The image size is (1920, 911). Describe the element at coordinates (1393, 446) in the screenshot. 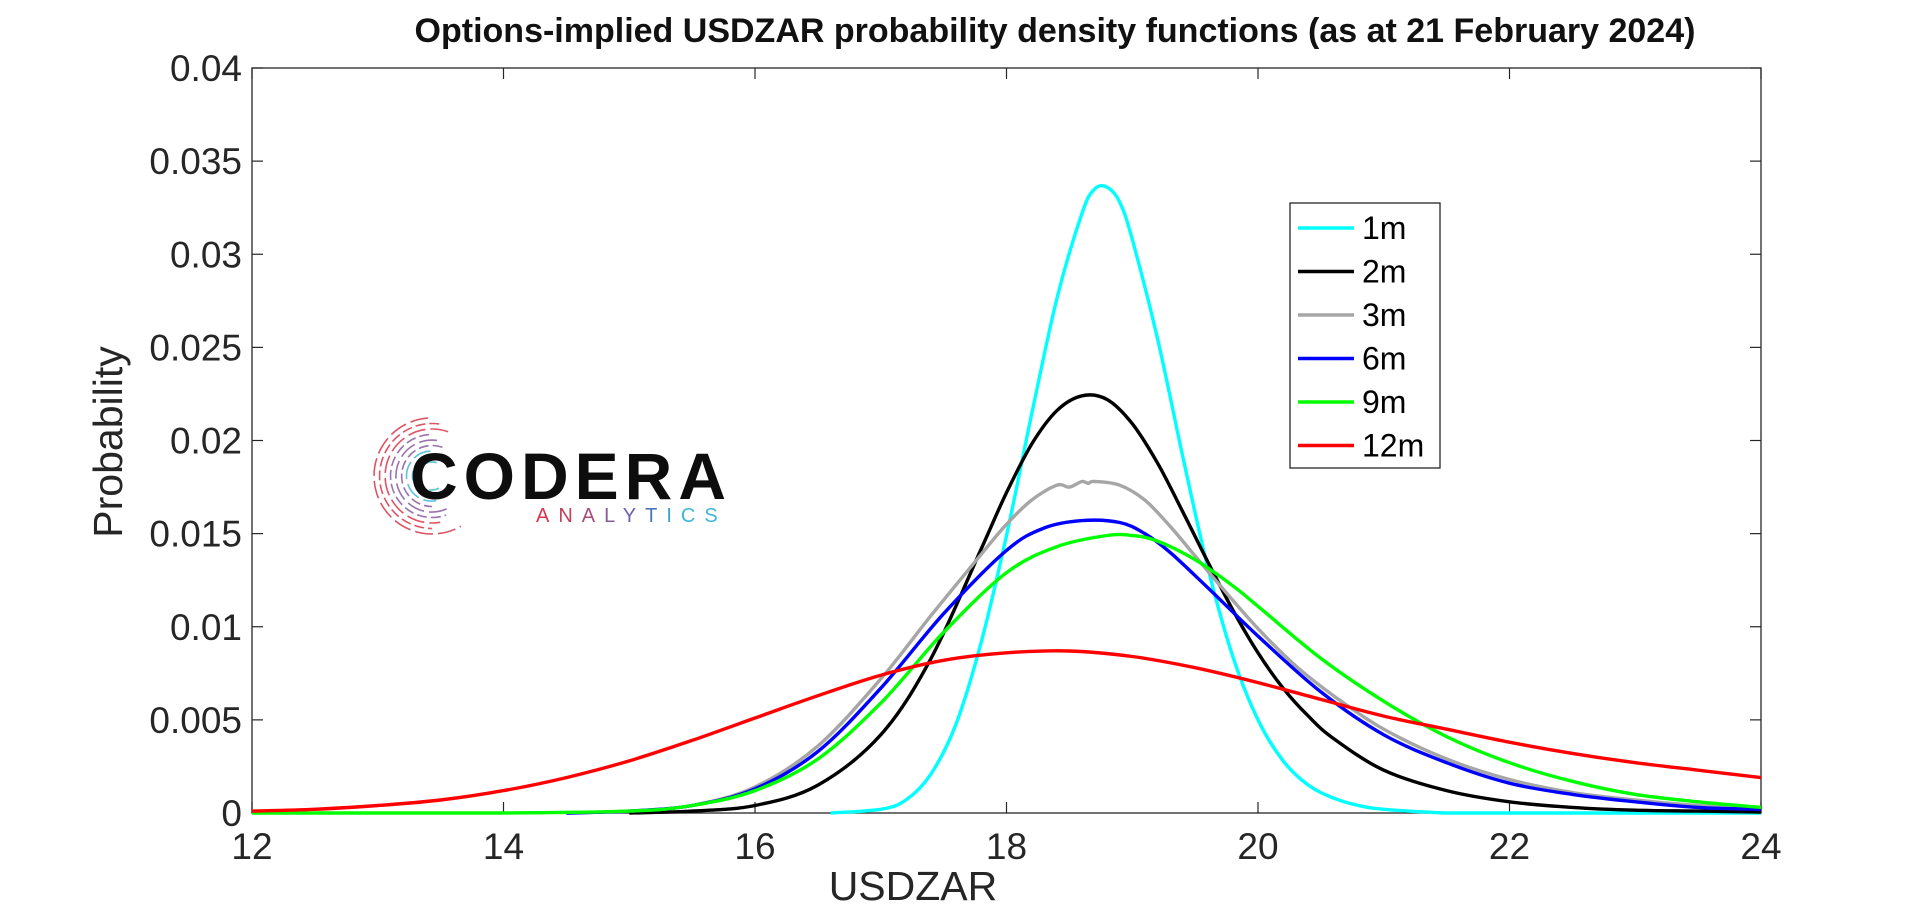

I see `legend-label: 12m` at that location.